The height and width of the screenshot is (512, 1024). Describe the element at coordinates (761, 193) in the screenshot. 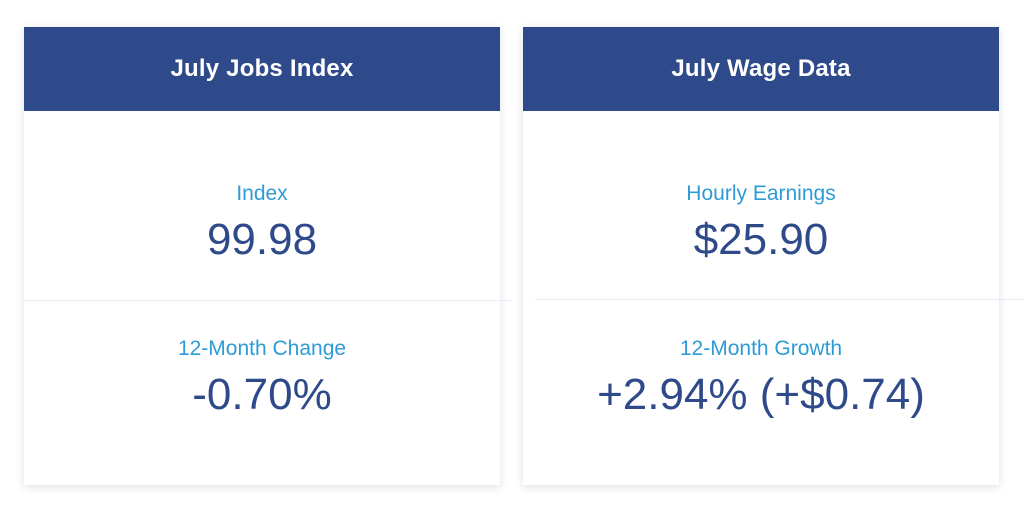

I see `earnings-label: Hourly Earnings` at that location.